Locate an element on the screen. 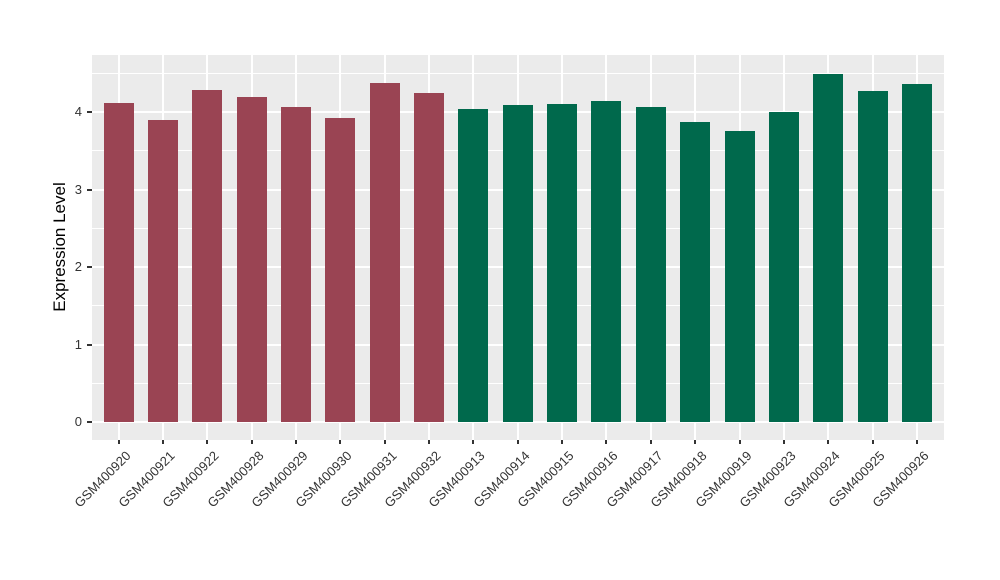 Image resolution: width=1000 pixels, height=580 pixels. y-axis-title: Expression Level is located at coordinates (59, 247).